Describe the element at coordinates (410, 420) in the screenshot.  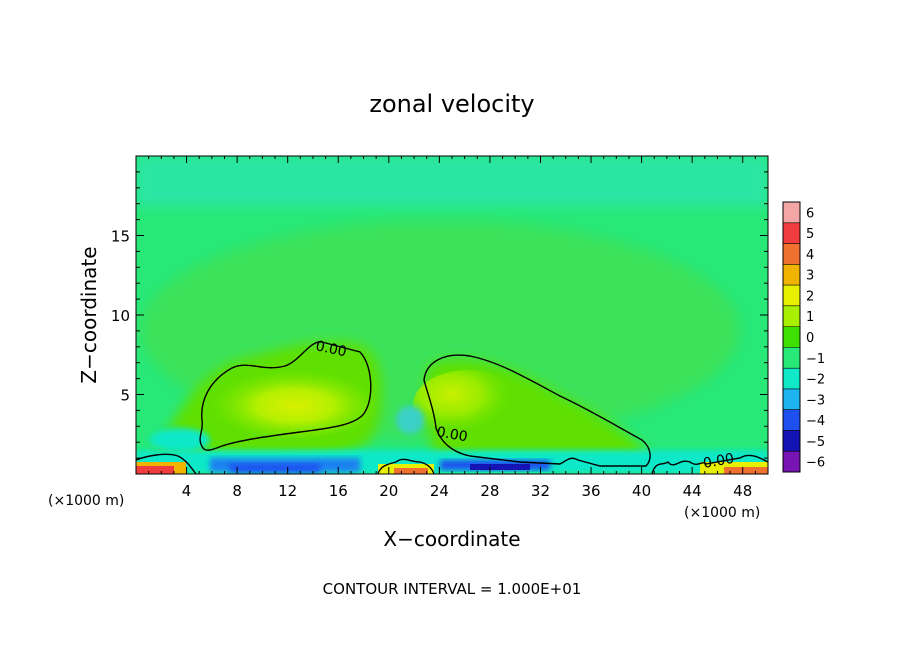
I see `field-cyan-patch-mid` at that location.